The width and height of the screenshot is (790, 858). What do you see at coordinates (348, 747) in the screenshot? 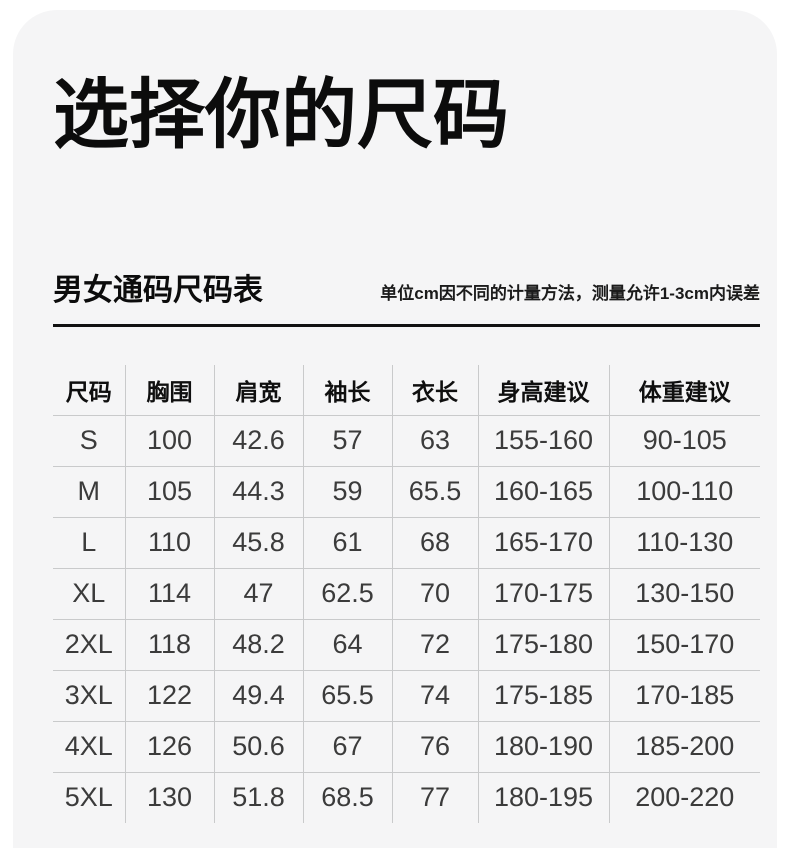
I see `value-cell: 67` at bounding box center [348, 747].